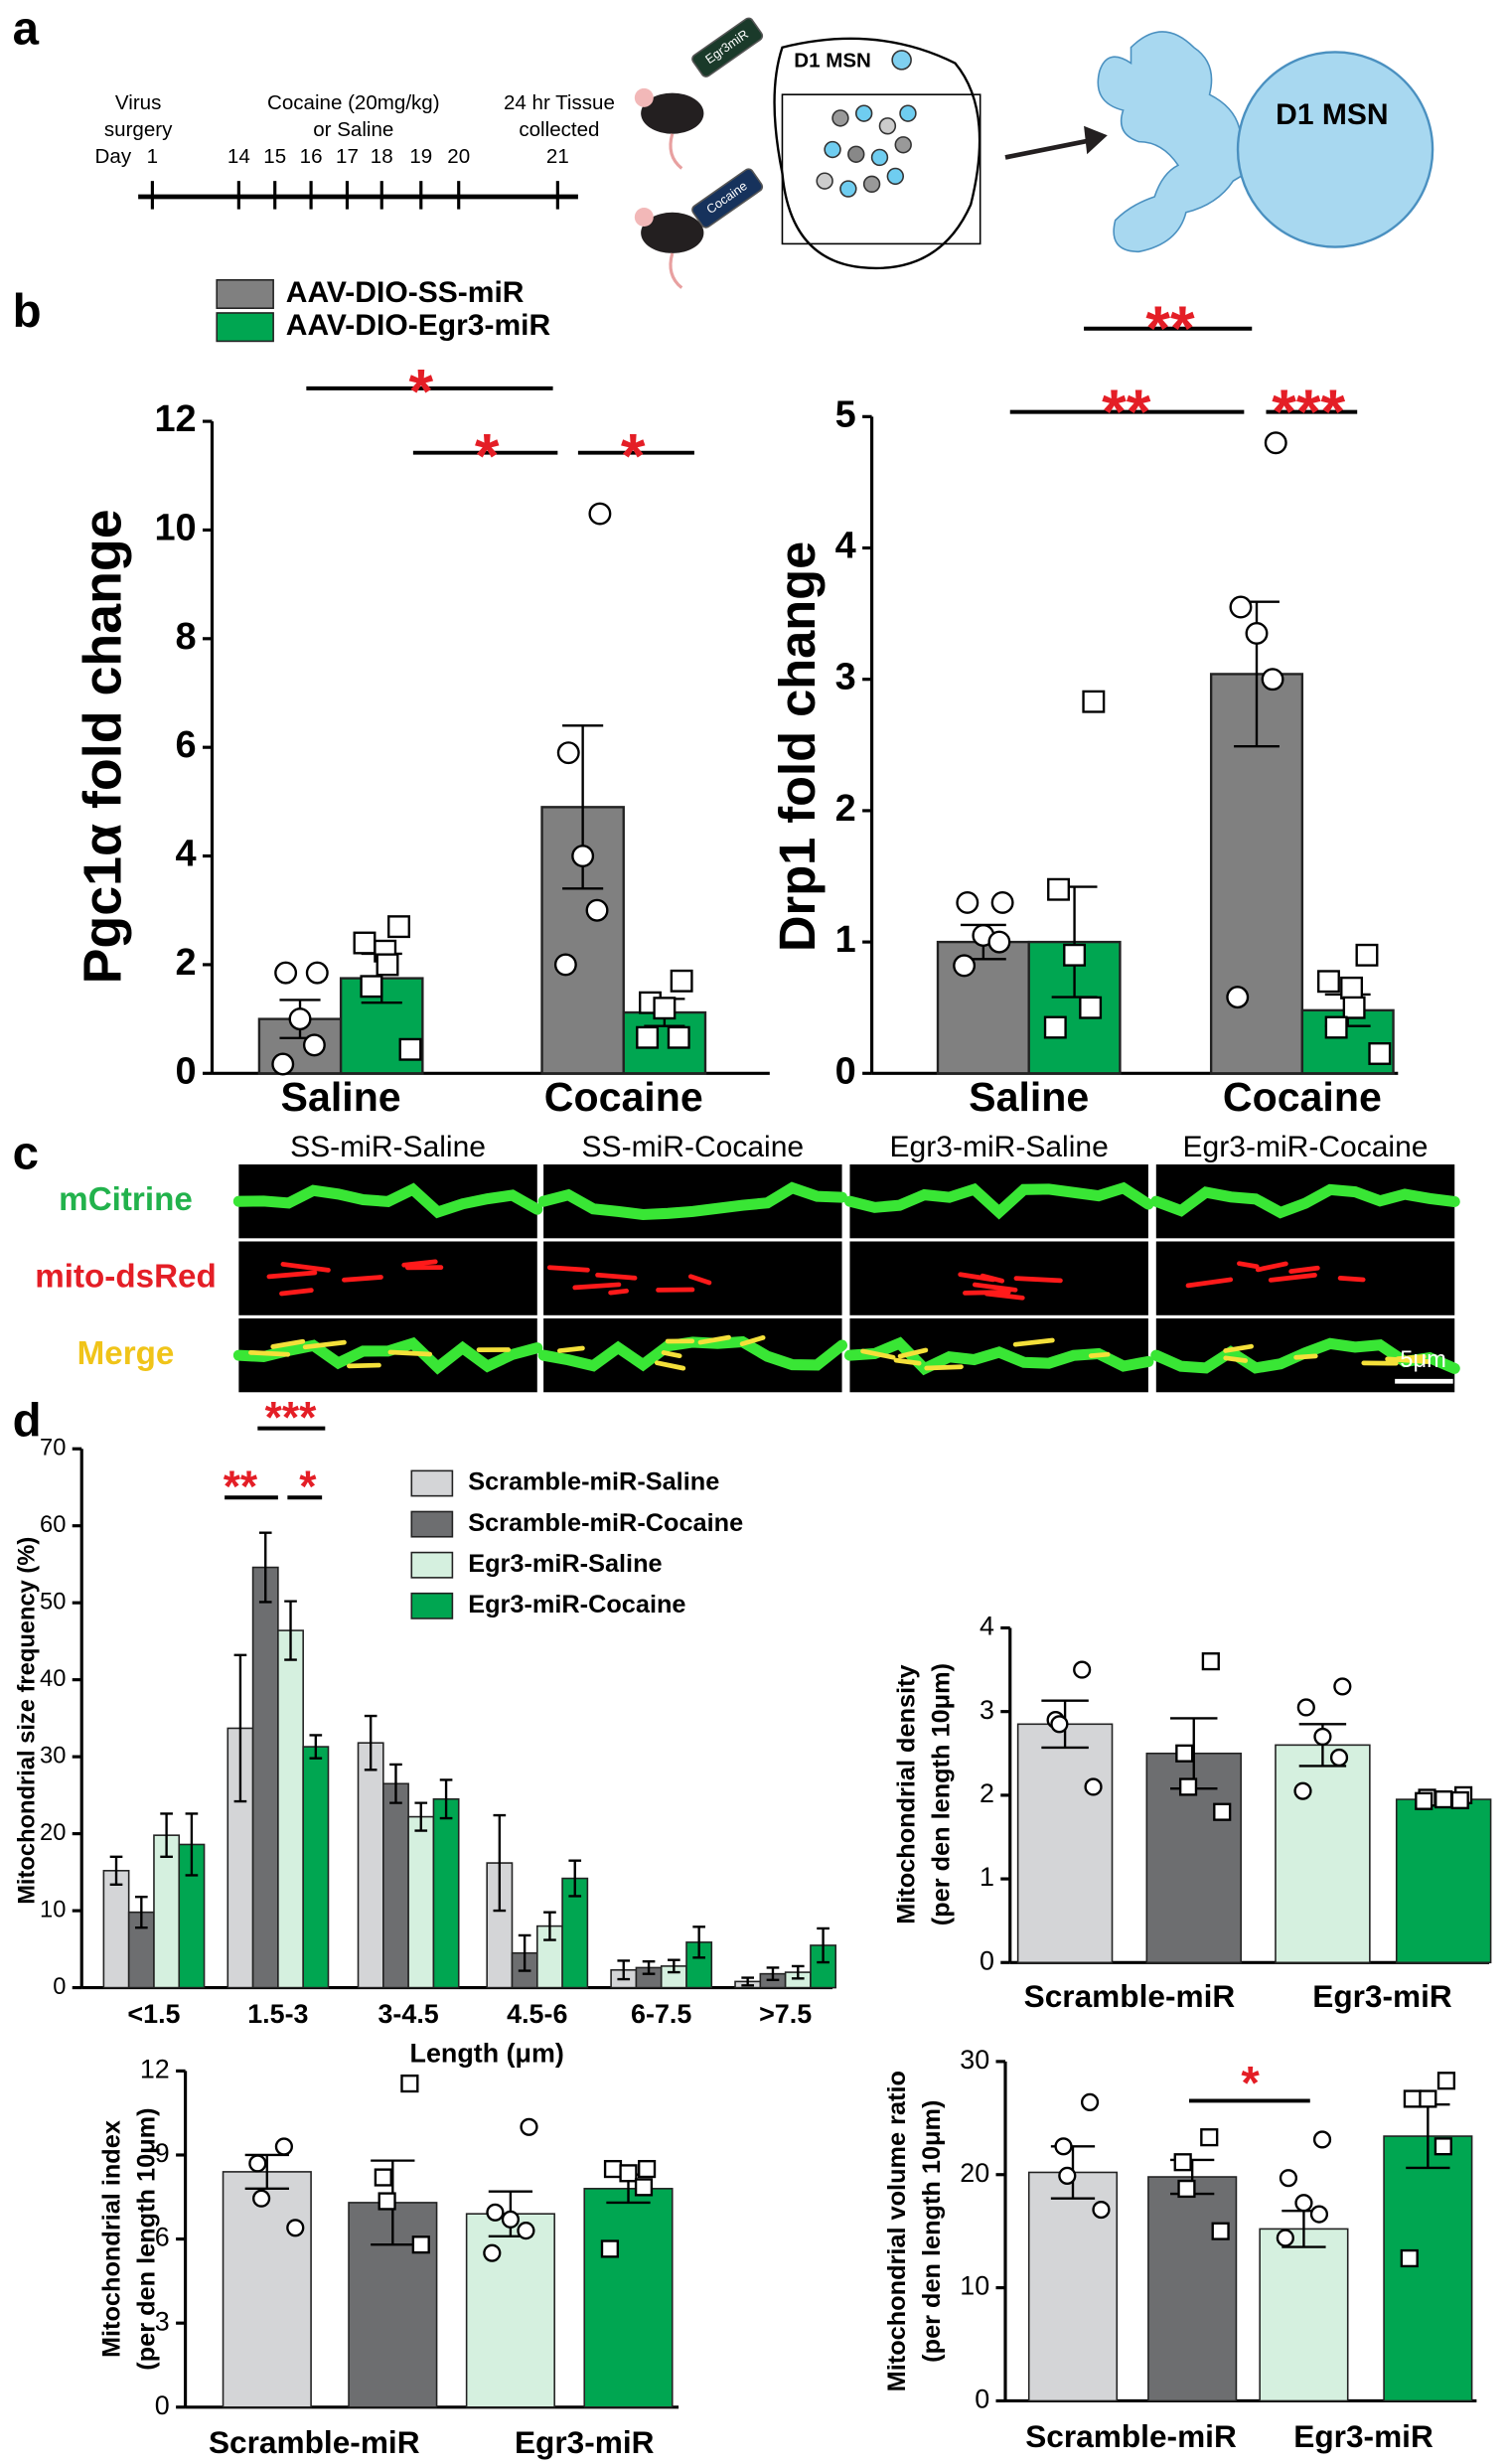 The height and width of the screenshot is (2464, 1508). What do you see at coordinates (593, 1482) in the screenshot?
I see `legend-label: Scramble-miR-Saline` at bounding box center [593, 1482].